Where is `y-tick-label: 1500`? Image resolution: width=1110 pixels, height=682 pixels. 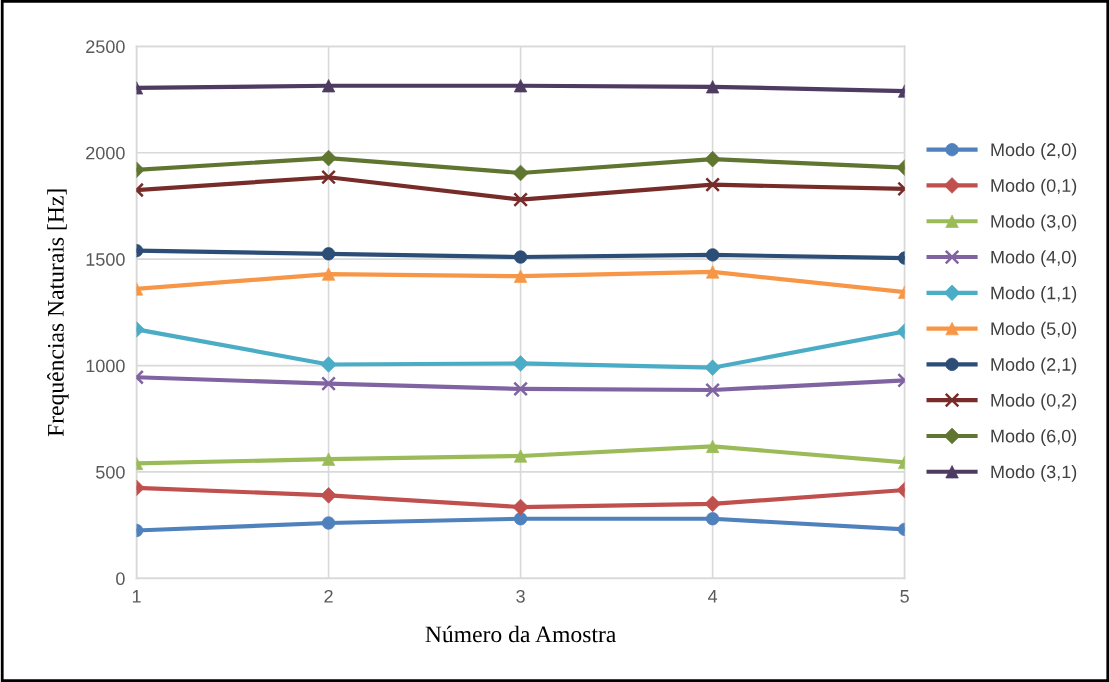
y-tick-label: 1500 is located at coordinates (105, 259).